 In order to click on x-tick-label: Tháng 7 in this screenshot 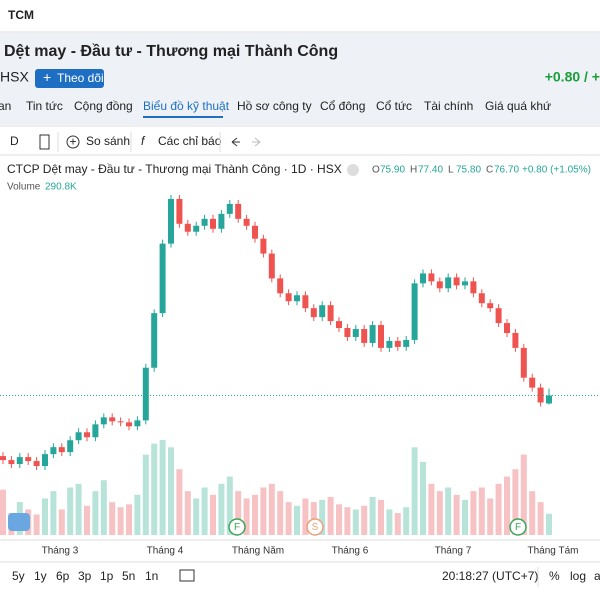, I will do `click(453, 551)`.